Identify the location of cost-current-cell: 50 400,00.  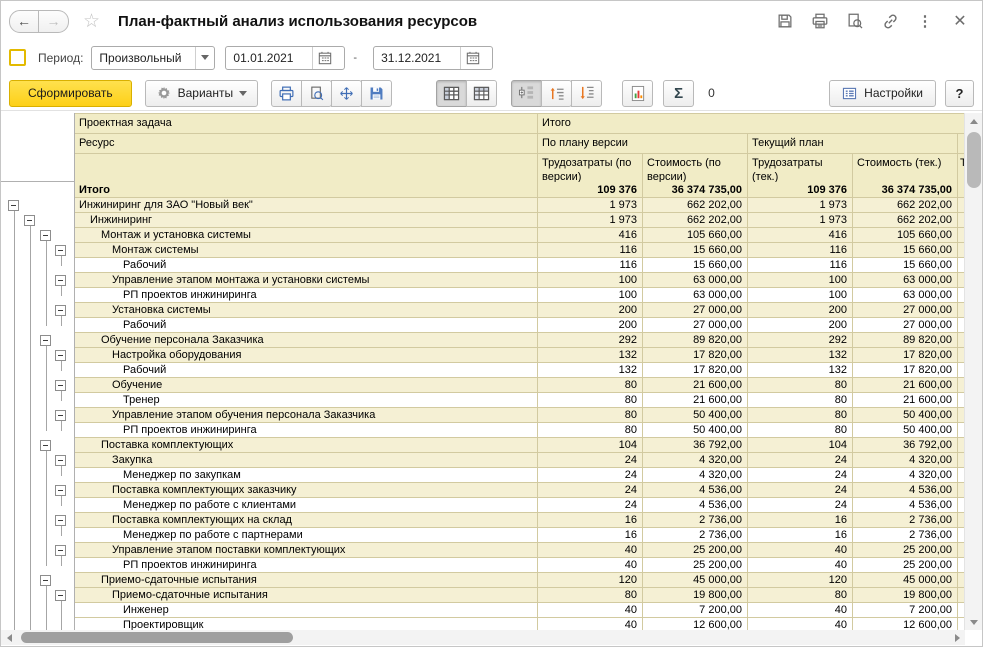
(905, 415).